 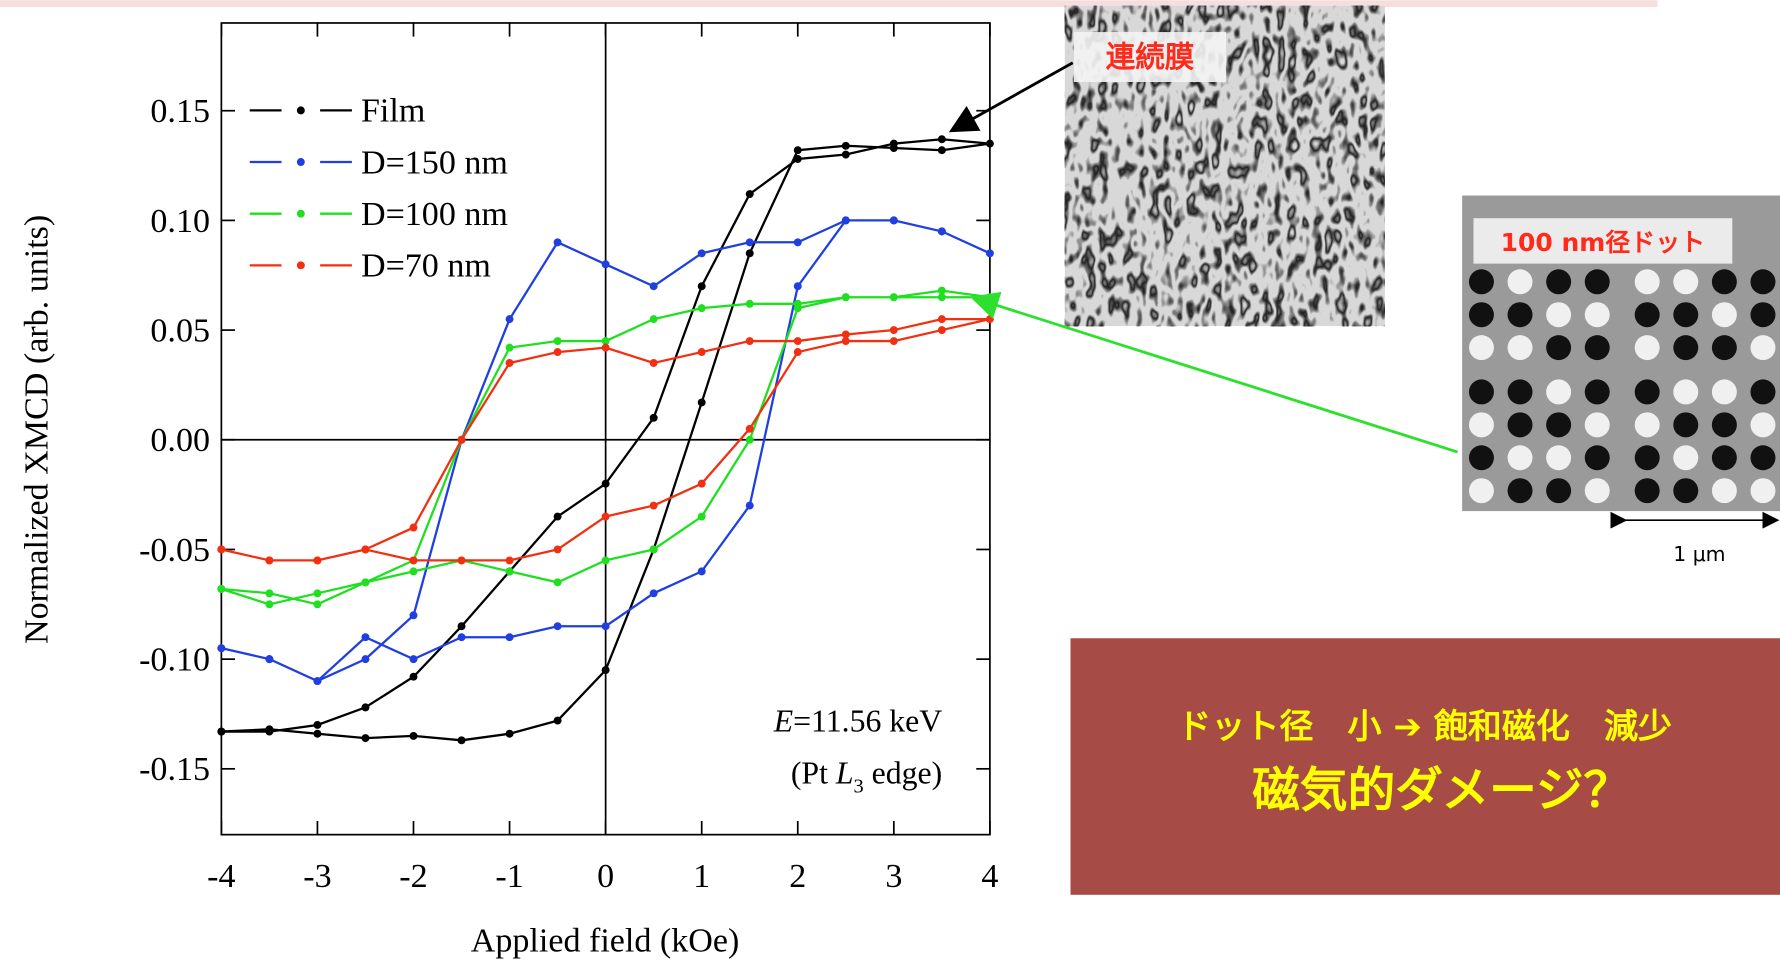 I want to click on x-tick-label: -4, so click(x=221, y=876).